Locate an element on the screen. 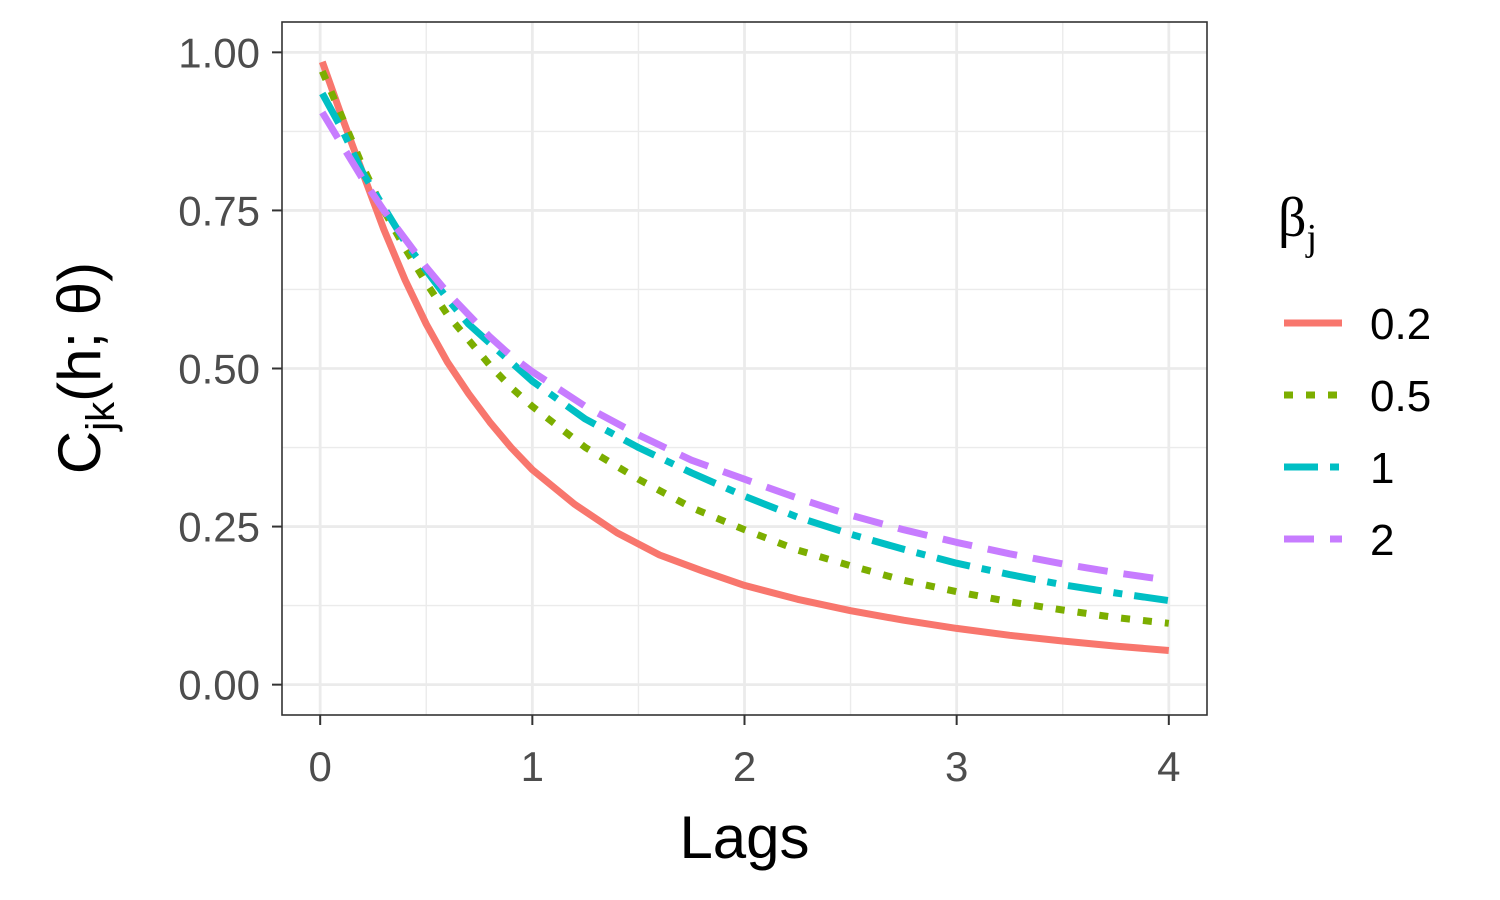 This screenshot has height=900, width=1500. y-axis-title-main: C is located at coordinates (79, 452).